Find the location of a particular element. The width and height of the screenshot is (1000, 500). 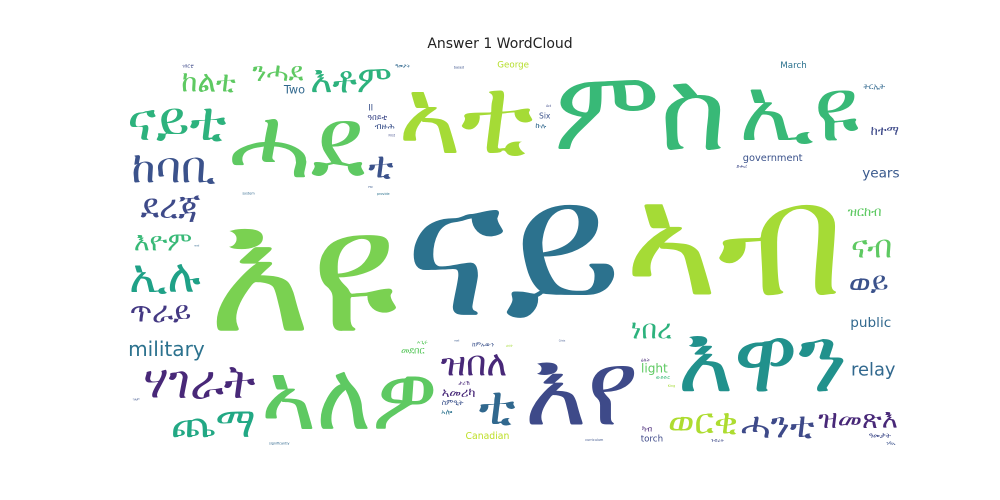

cloud-word: ኢዩ is located at coordinates (799, 111).